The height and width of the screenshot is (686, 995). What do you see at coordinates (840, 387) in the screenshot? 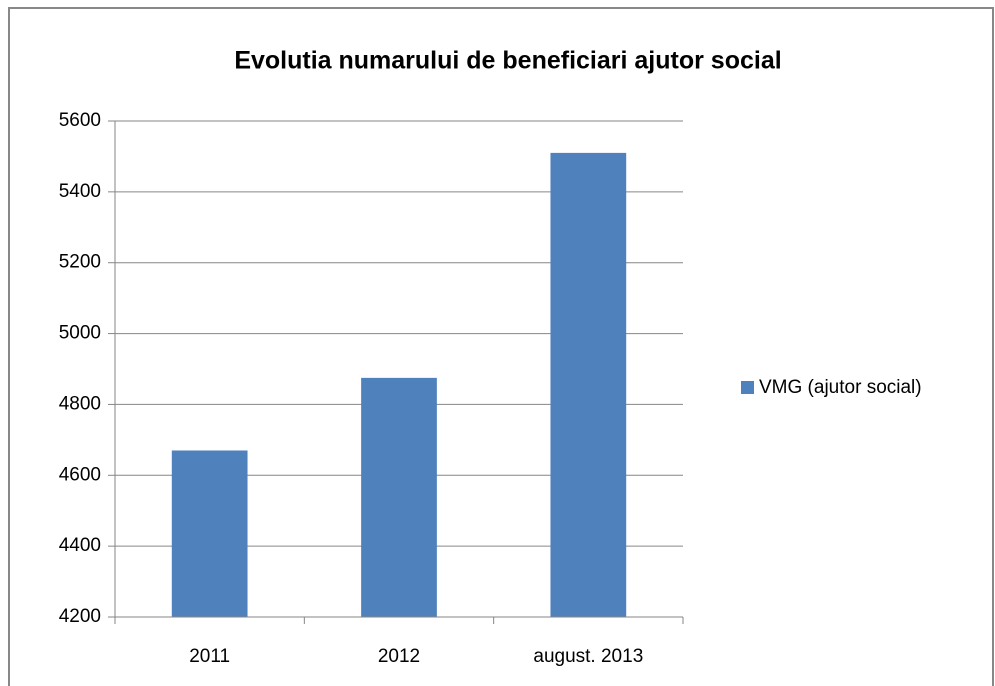
I see `legend-label: VMG (ajutor social)` at bounding box center [840, 387].